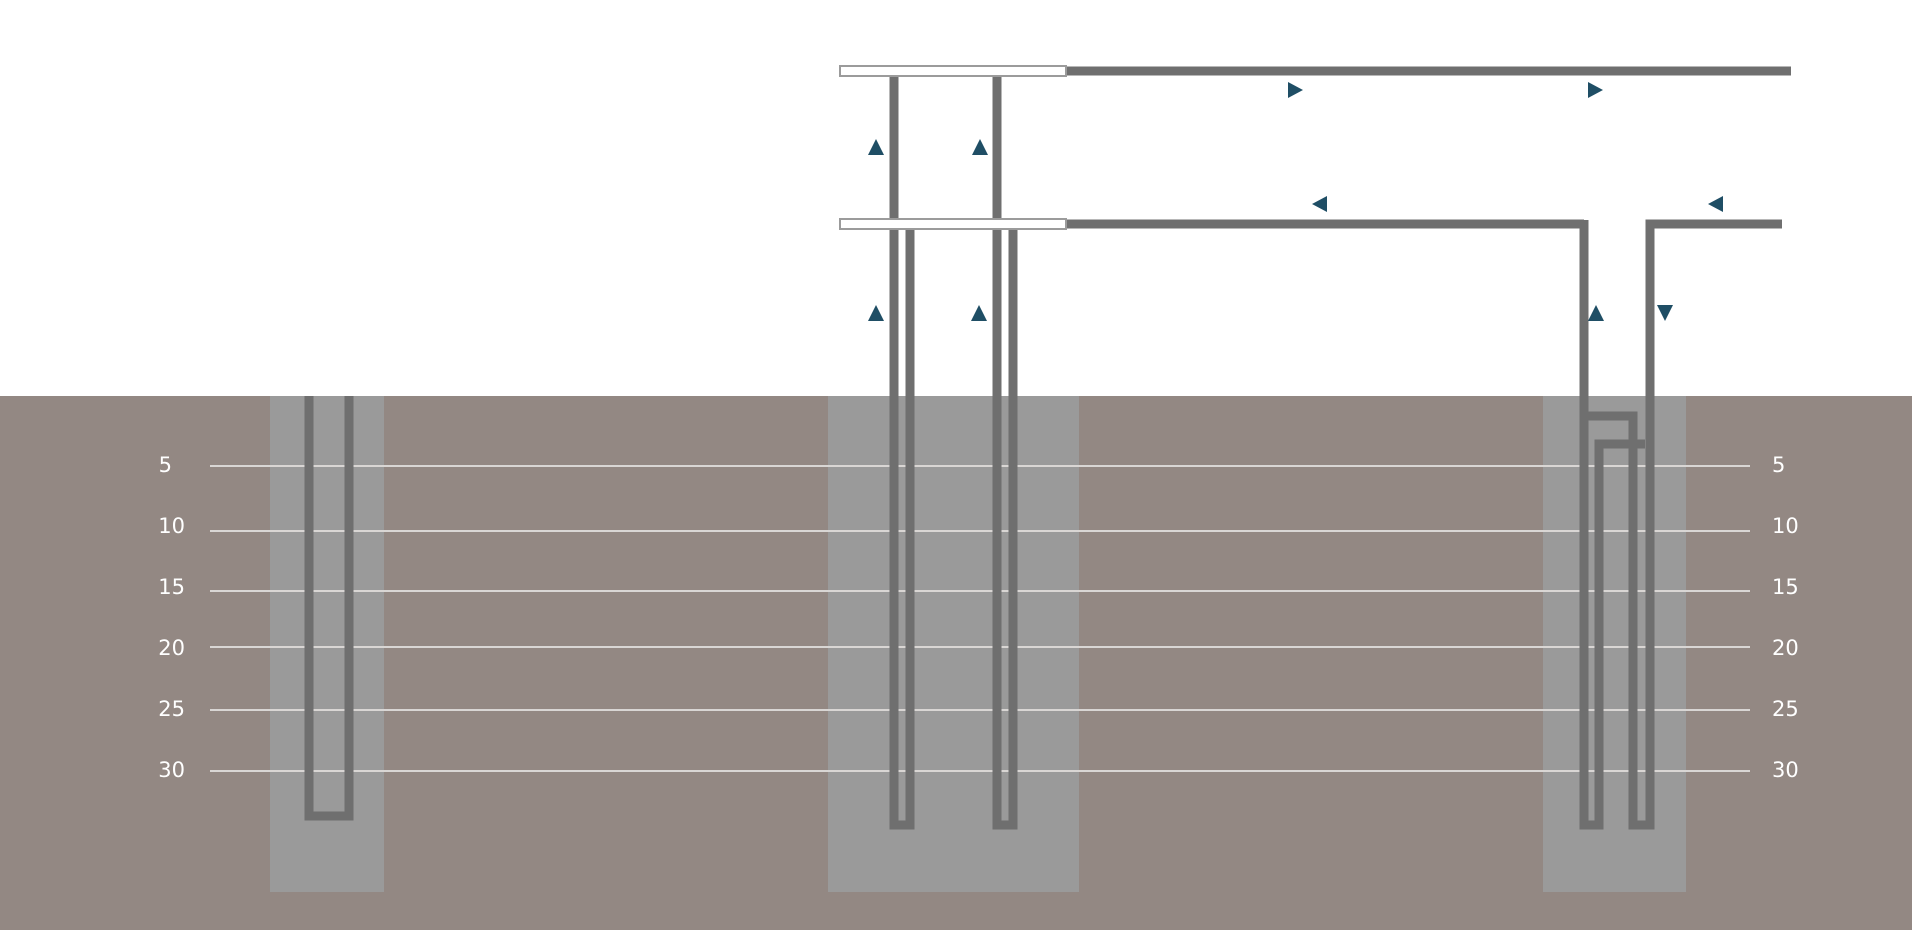 The width and height of the screenshot is (1912, 932). Describe the element at coordinates (171, 526) in the screenshot. I see `depth-label-left: 10` at that location.